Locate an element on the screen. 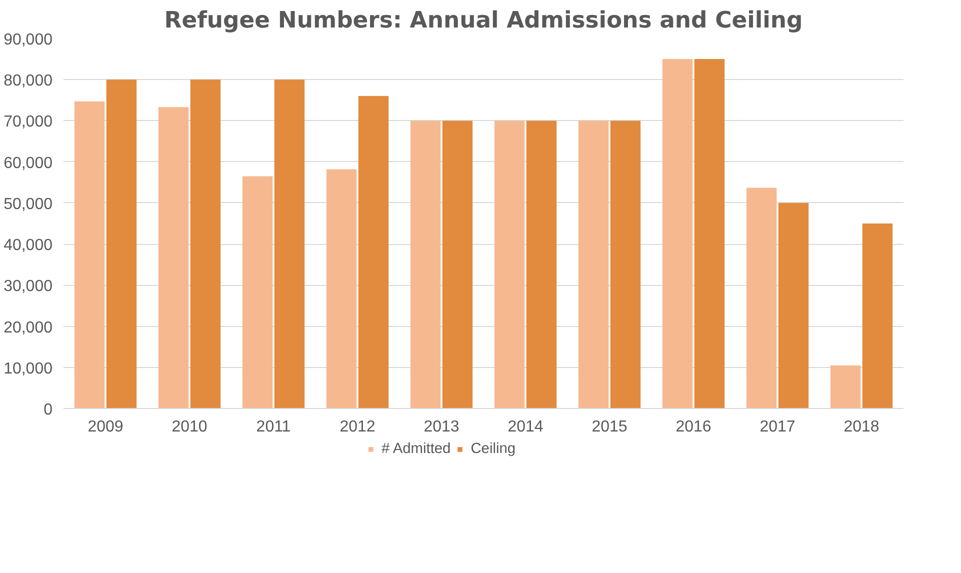 The width and height of the screenshot is (961, 573). y-tick-label: 10,000 is located at coordinates (28, 369).